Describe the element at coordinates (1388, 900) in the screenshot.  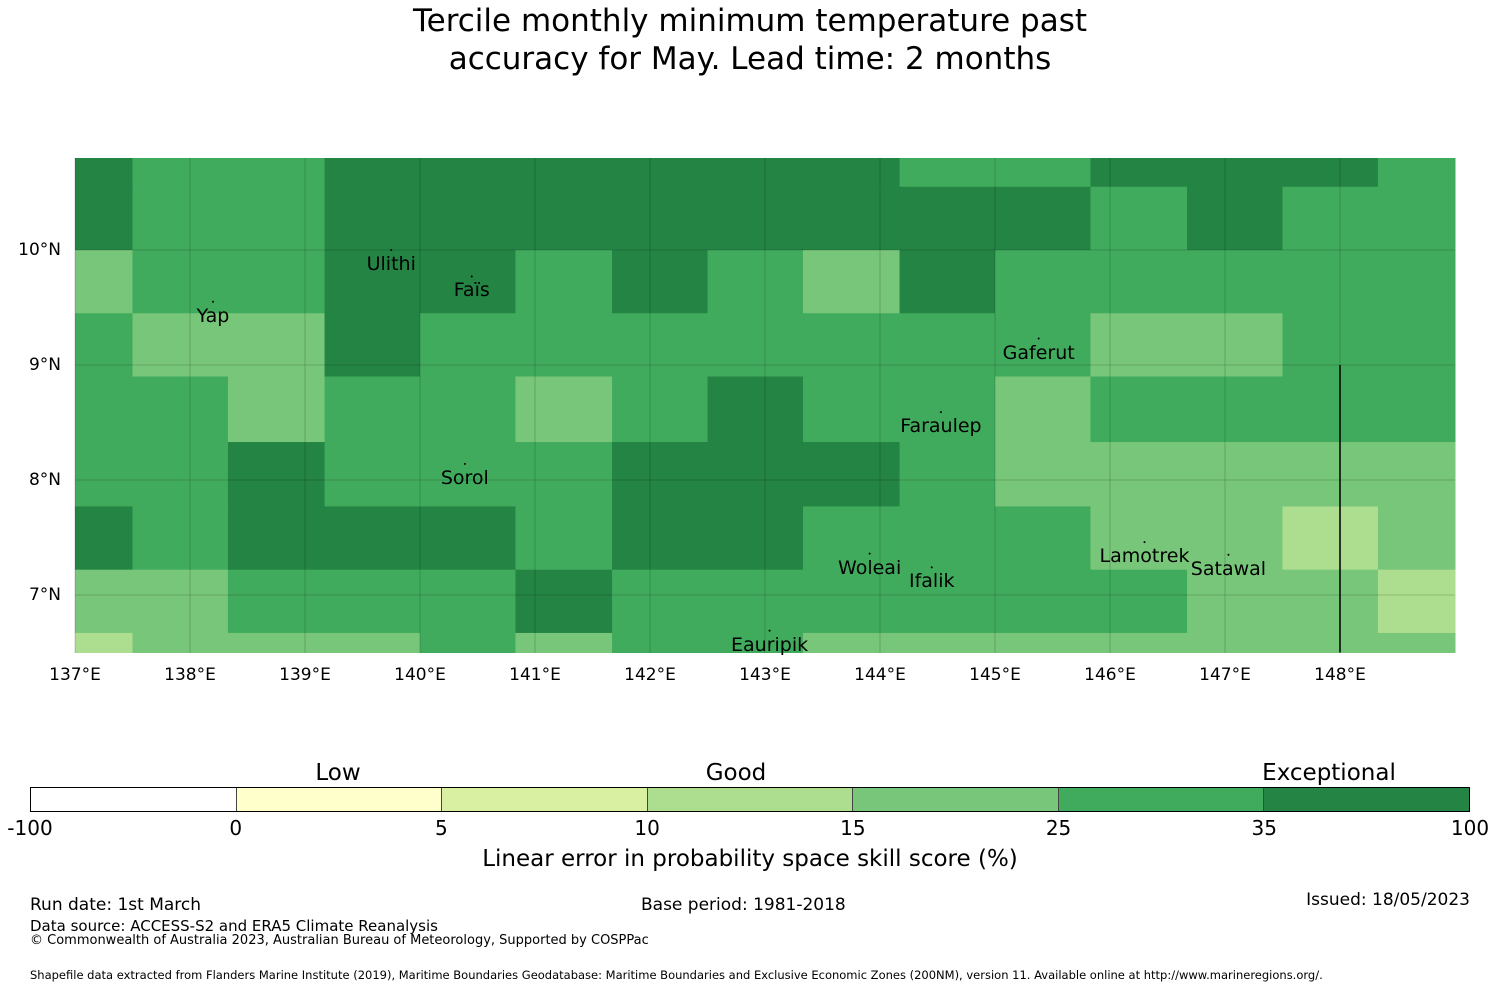
I see `issued-date: Issued: 18/05/2023` at that location.